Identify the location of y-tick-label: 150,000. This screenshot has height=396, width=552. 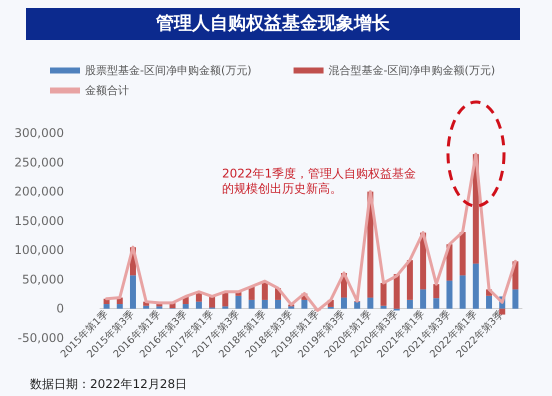
(39, 221).